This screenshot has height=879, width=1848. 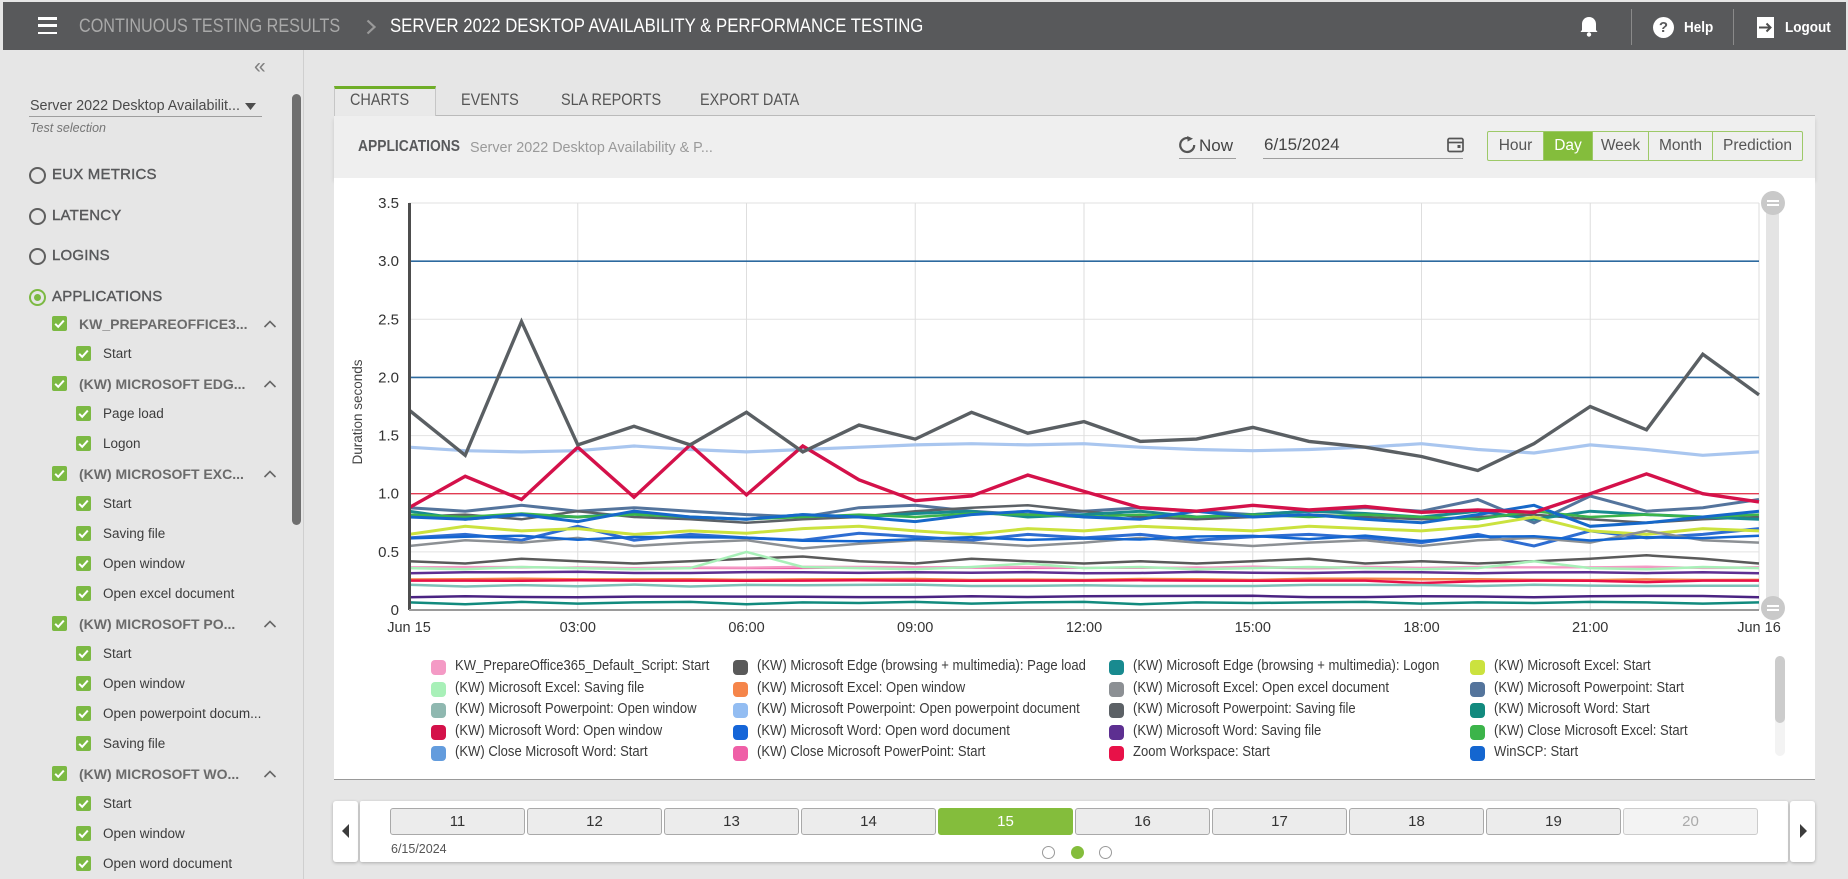 I want to click on svg-text: 12:00, so click(x=1084, y=628).